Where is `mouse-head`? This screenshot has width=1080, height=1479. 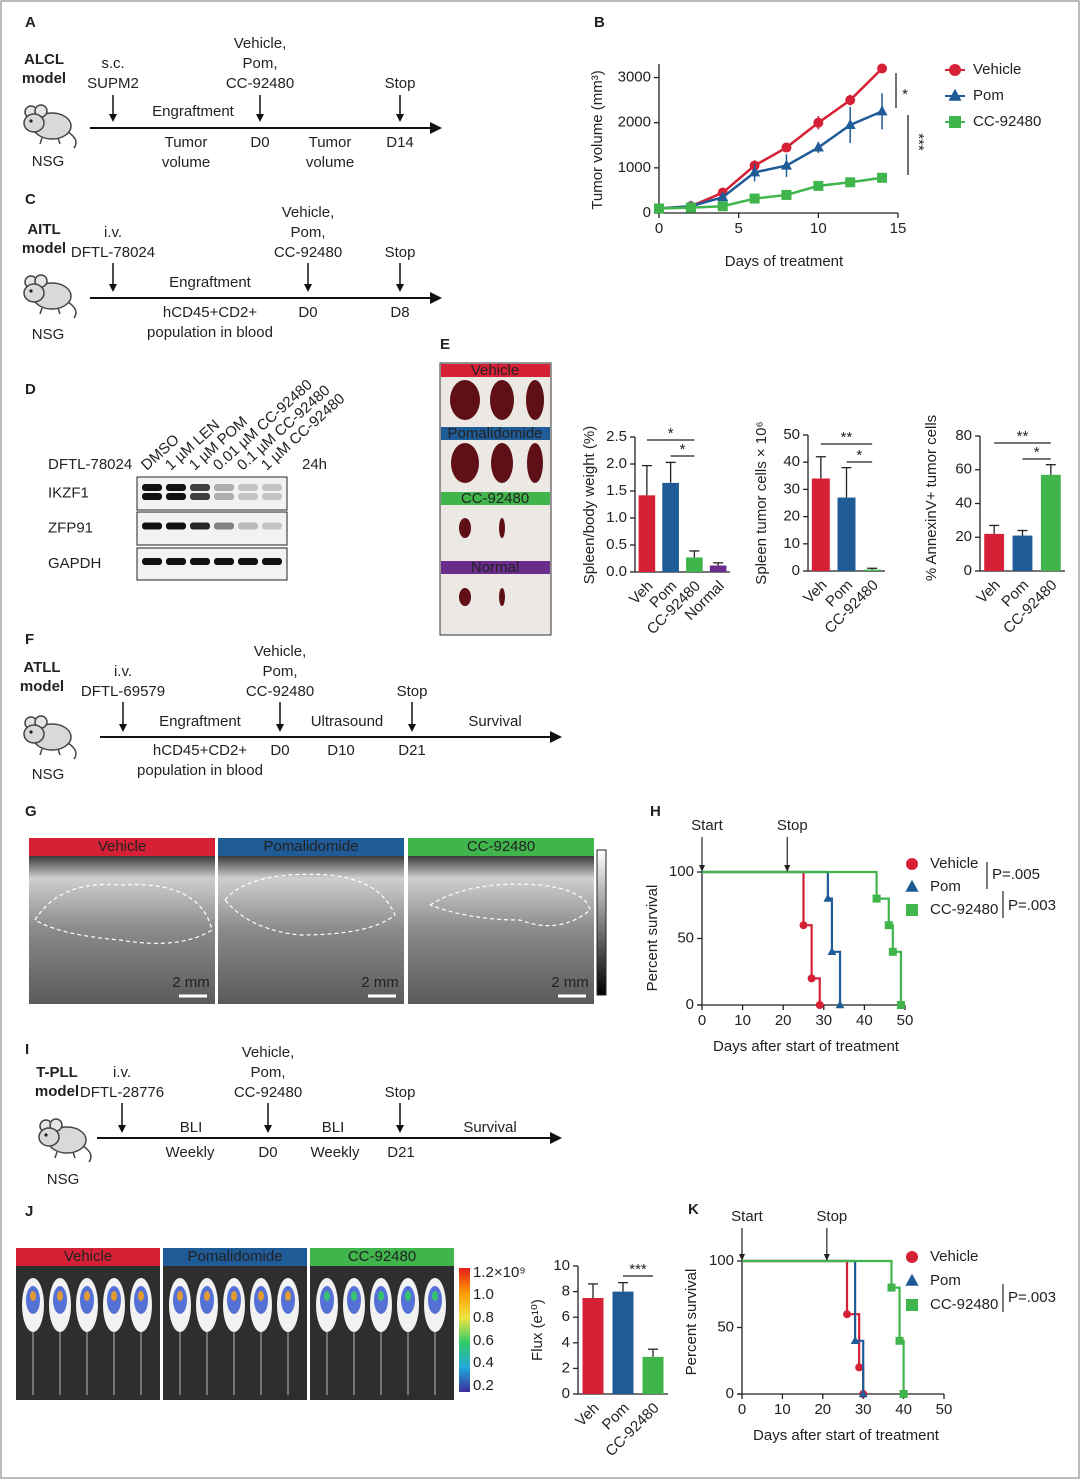 mouse-head is located at coordinates (34, 734).